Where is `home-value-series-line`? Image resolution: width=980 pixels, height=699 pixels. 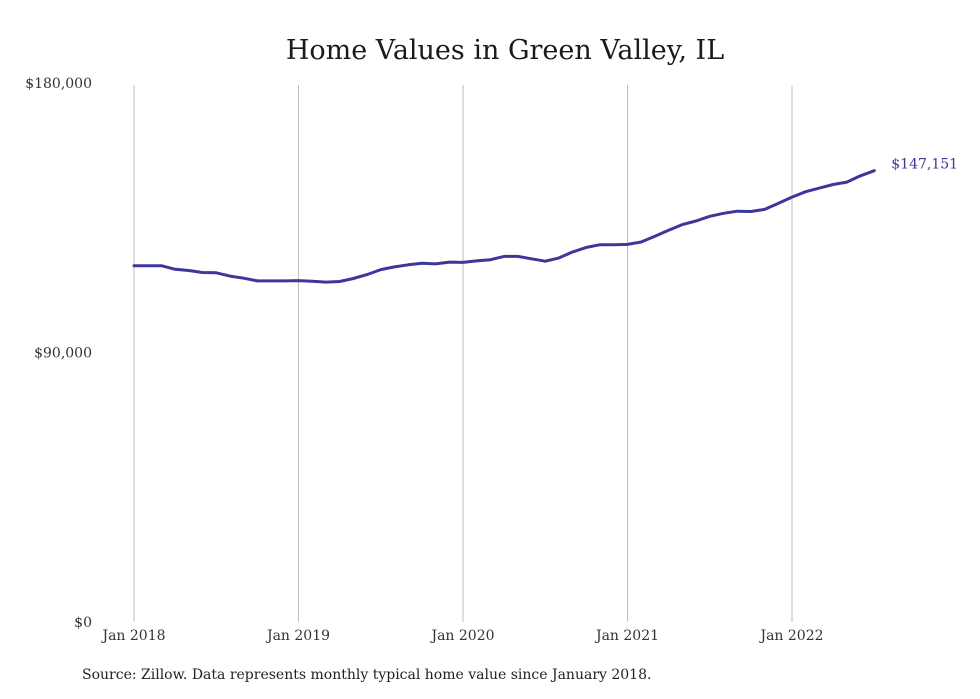
home-value-series-line is located at coordinates (504, 226).